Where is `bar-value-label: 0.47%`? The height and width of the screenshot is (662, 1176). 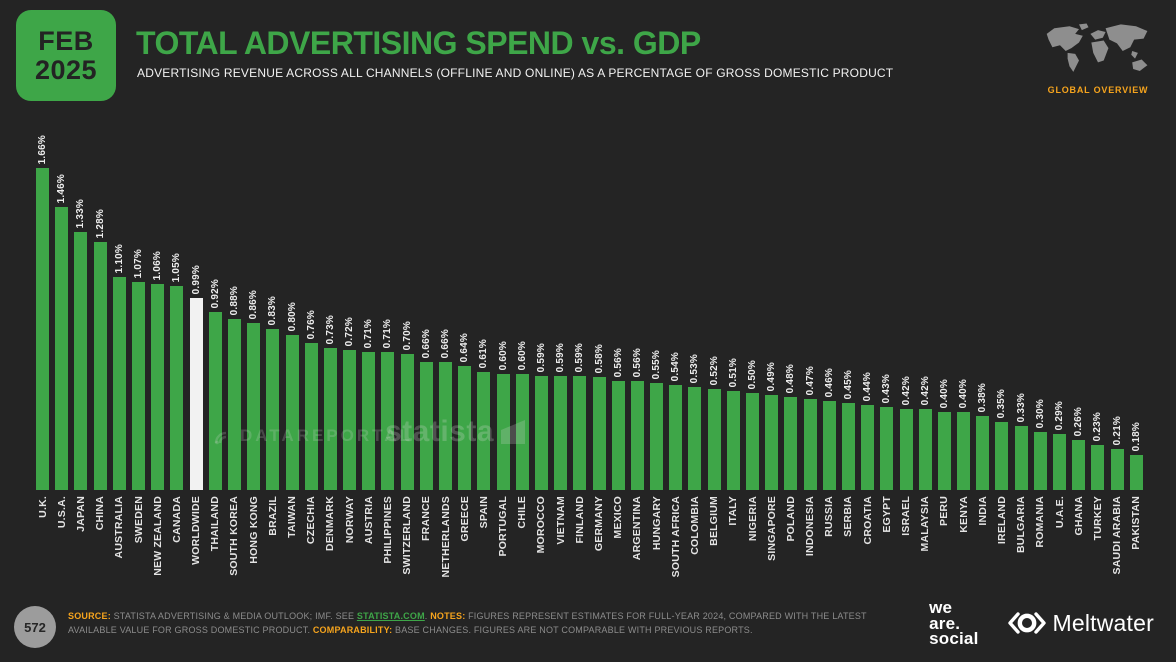
bar-value-label: 0.47% is located at coordinates (810, 380).